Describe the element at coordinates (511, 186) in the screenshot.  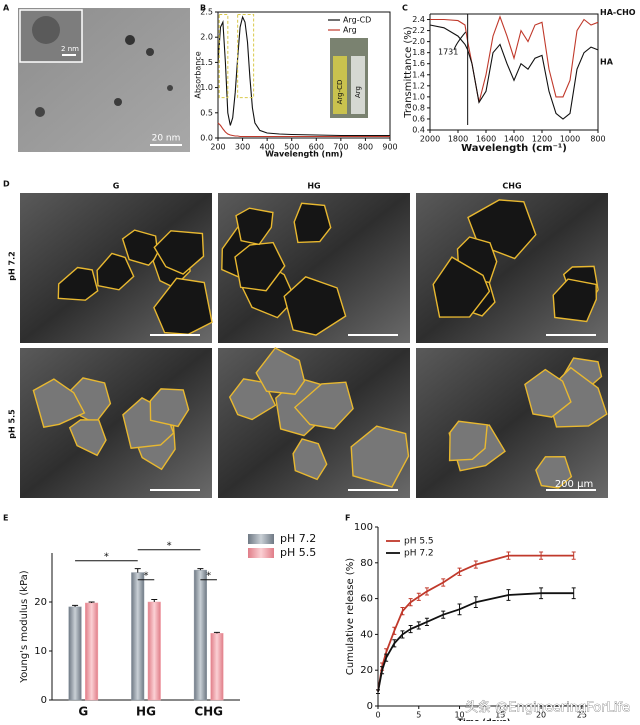
I see `column-label: CHG` at that location.